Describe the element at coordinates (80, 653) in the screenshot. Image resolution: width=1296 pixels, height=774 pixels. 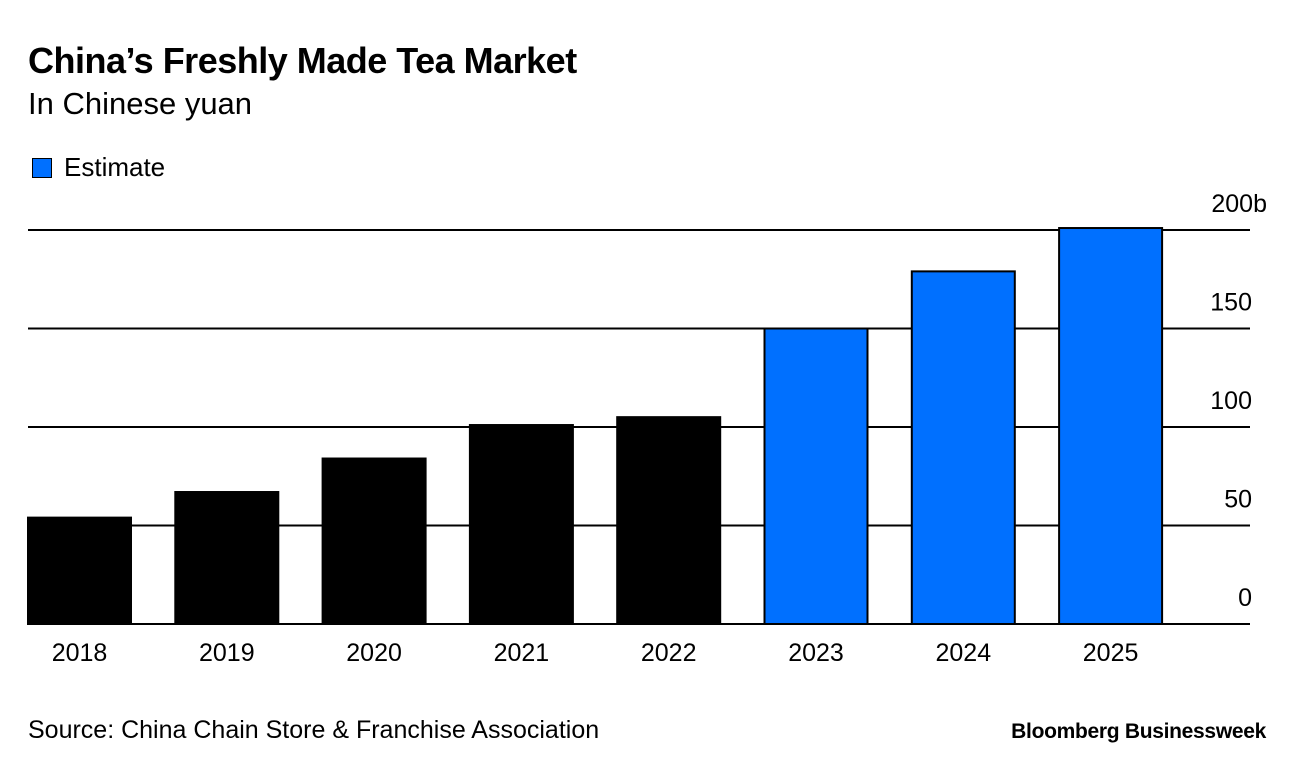
I see `x-tick-label: 2018` at that location.